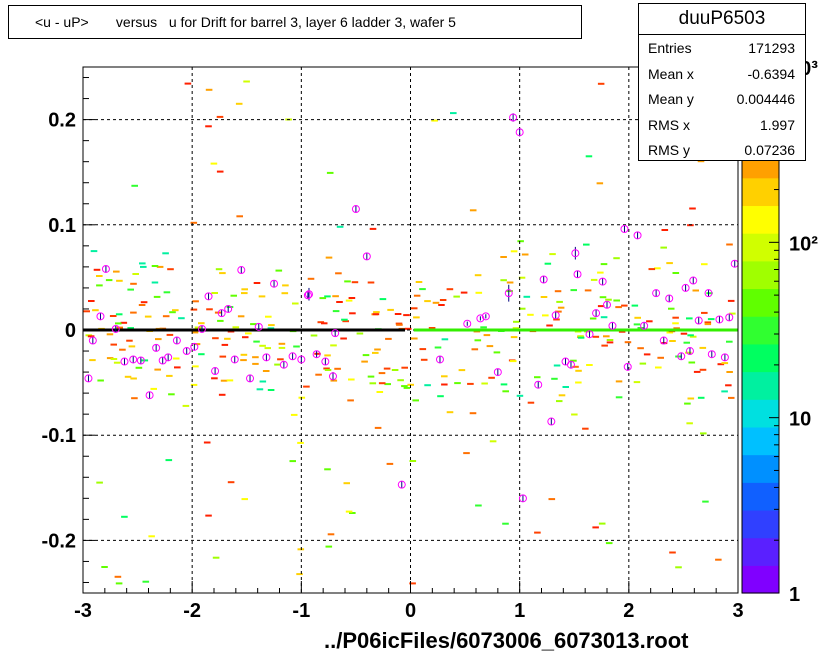  What do you see at coordinates (800, 420) in the screenshot?
I see `color-axis-label: 10` at bounding box center [800, 420].